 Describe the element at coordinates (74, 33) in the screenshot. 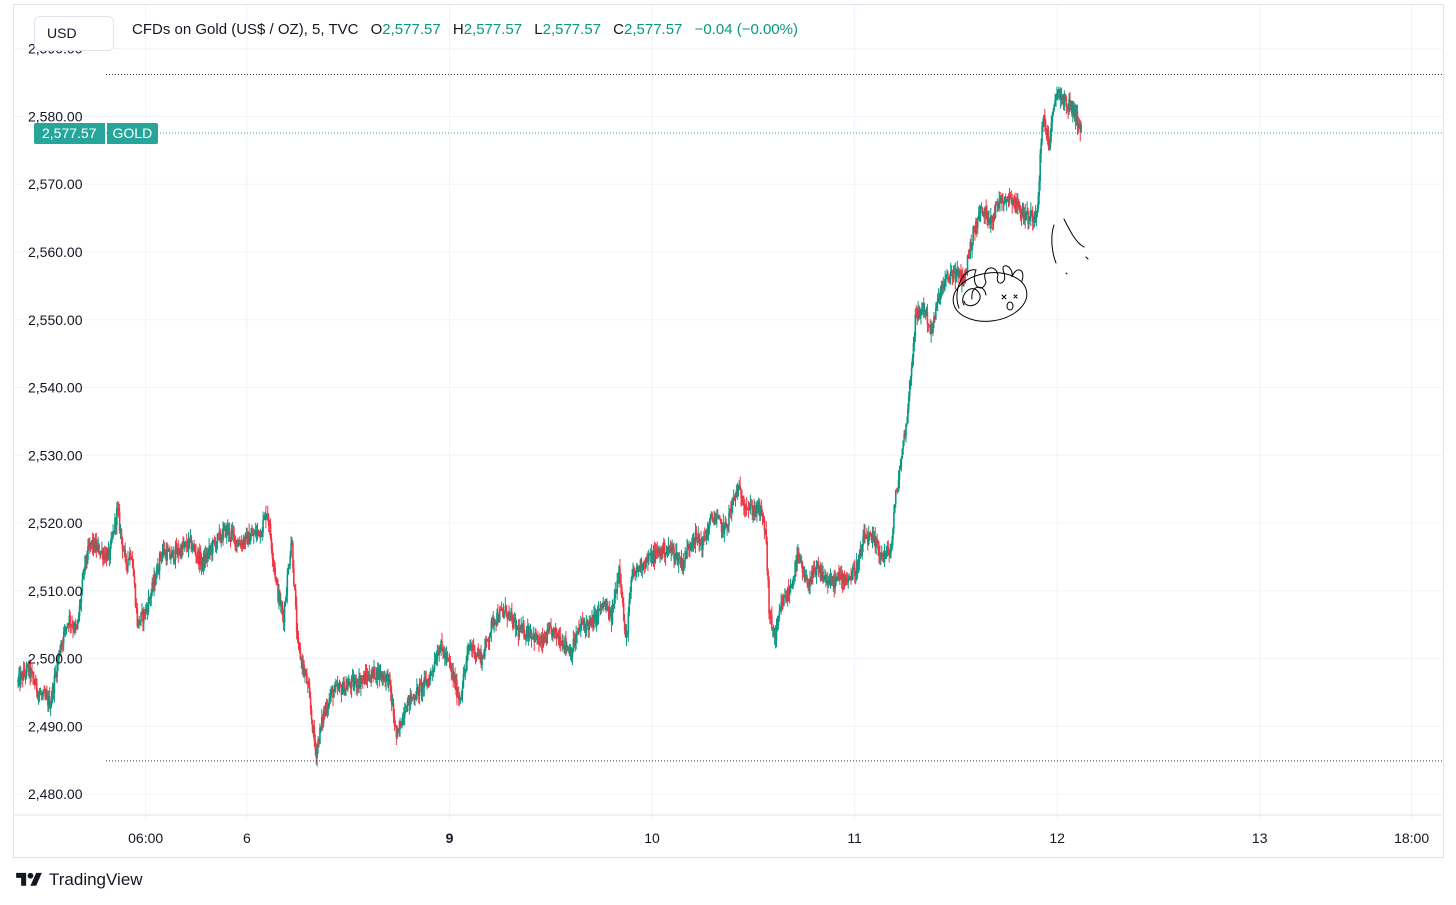

I see `currency-selector: USD` at that location.